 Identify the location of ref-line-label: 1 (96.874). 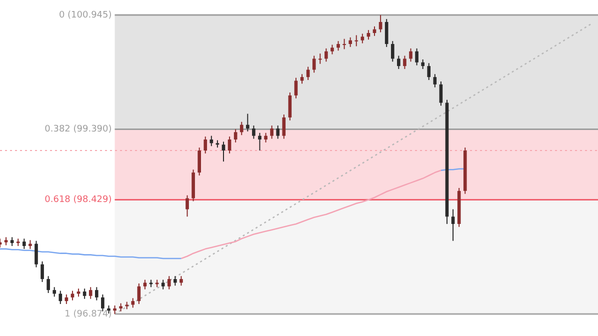
(88, 314).